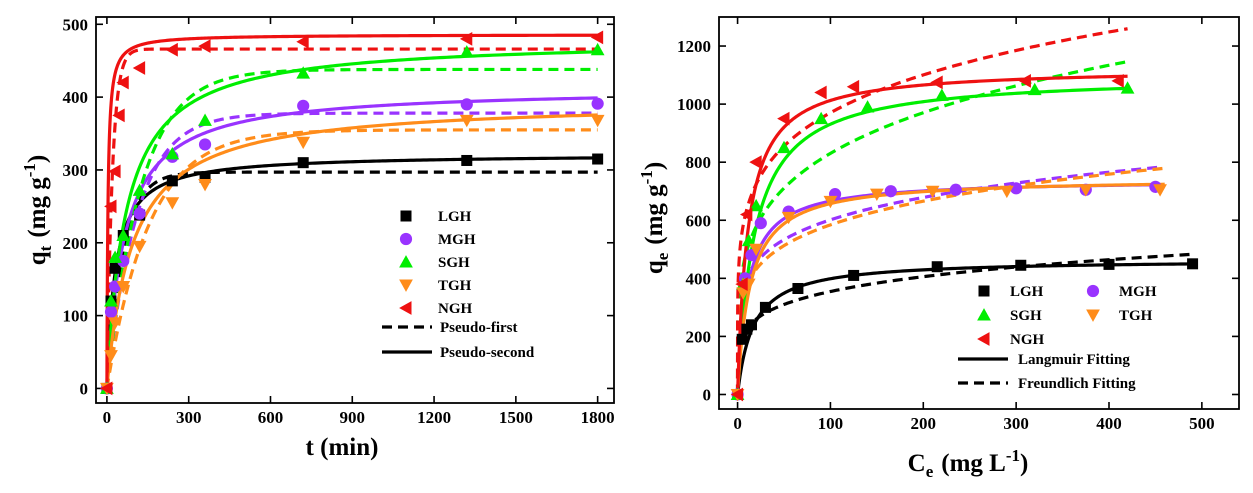 Image resolution: width=1253 pixels, height=493 pixels. Describe the element at coordinates (654, 267) in the screenshot. I see `isotherm-y-title-q: q` at that location.